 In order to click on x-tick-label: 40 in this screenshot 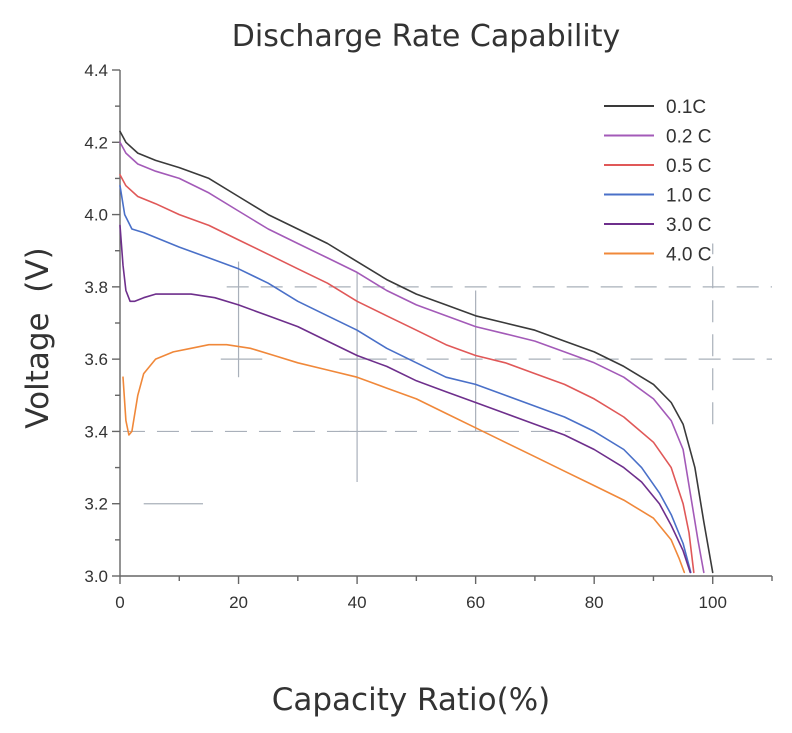, I will do `click(357, 602)`.